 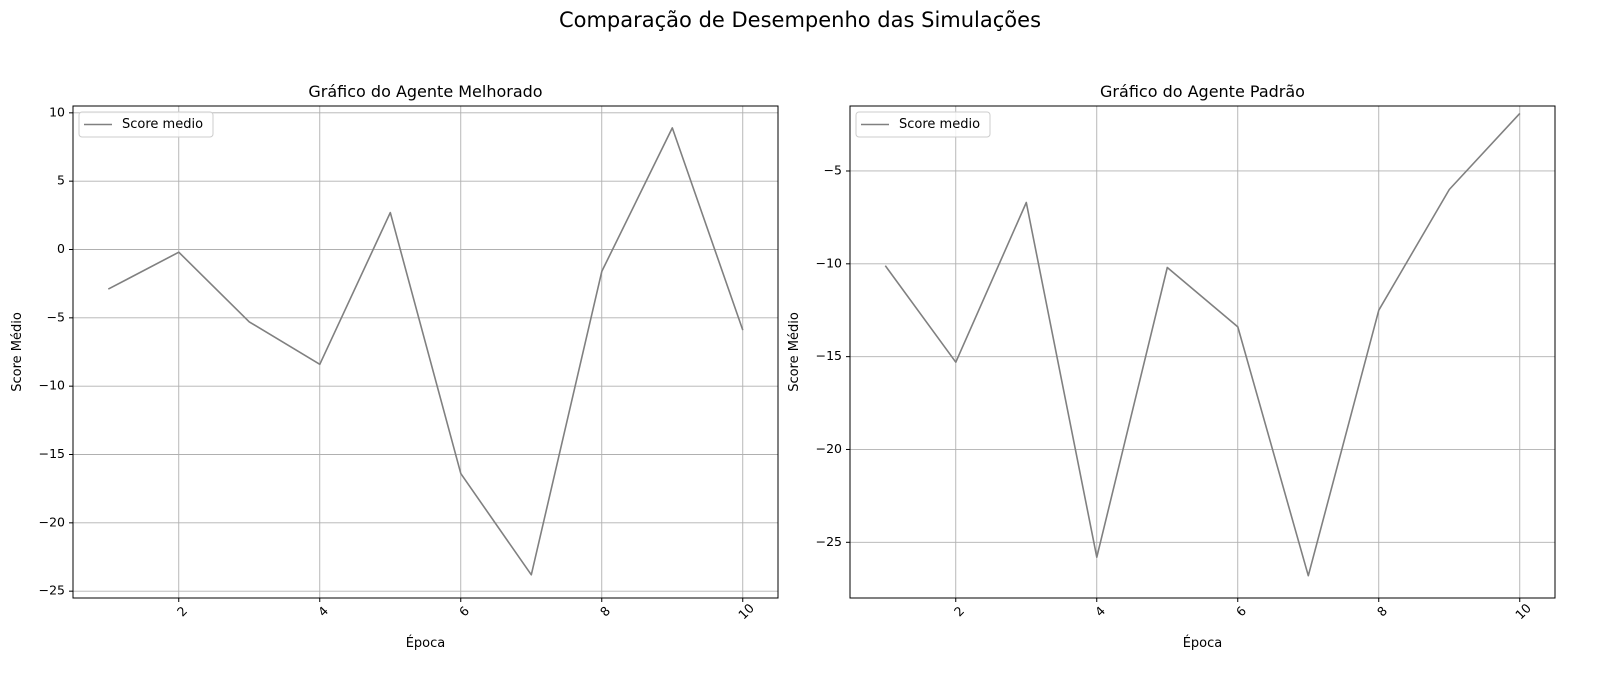 I want to click on x-tick-label: 6, so click(x=1241, y=611).